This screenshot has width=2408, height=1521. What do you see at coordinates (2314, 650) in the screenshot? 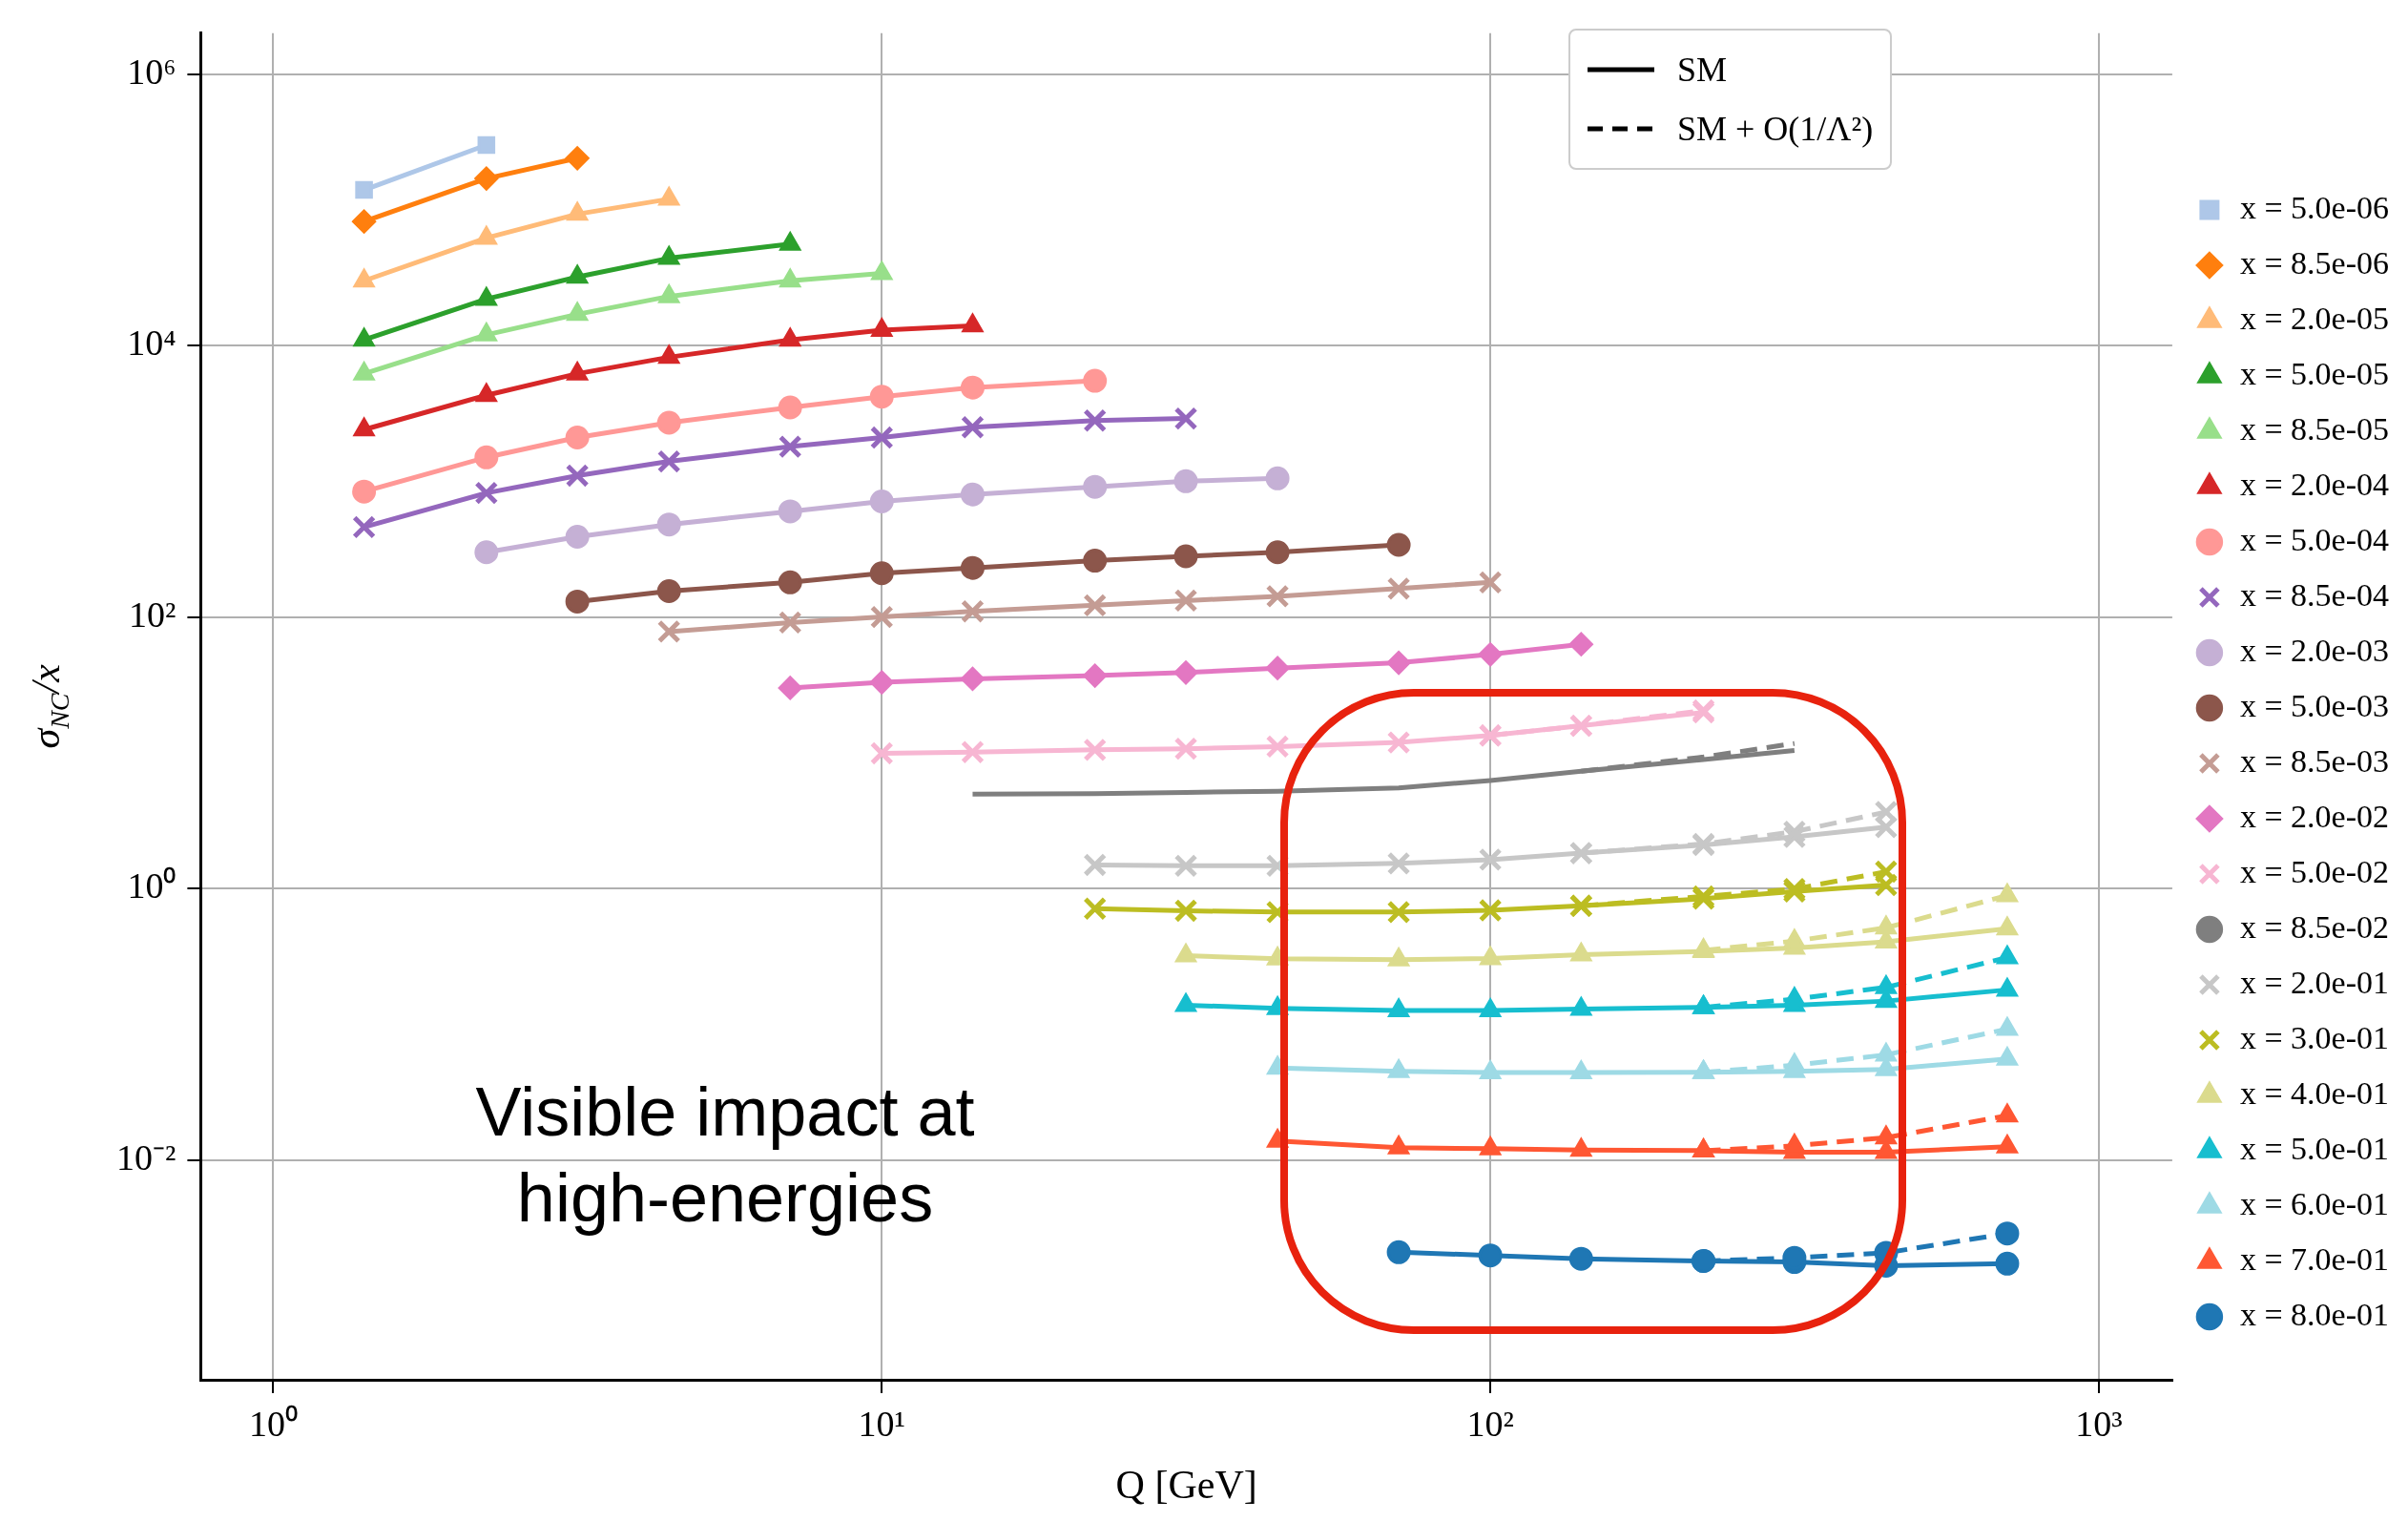
I see `legend-label: x = 2.0e-03` at bounding box center [2314, 650].